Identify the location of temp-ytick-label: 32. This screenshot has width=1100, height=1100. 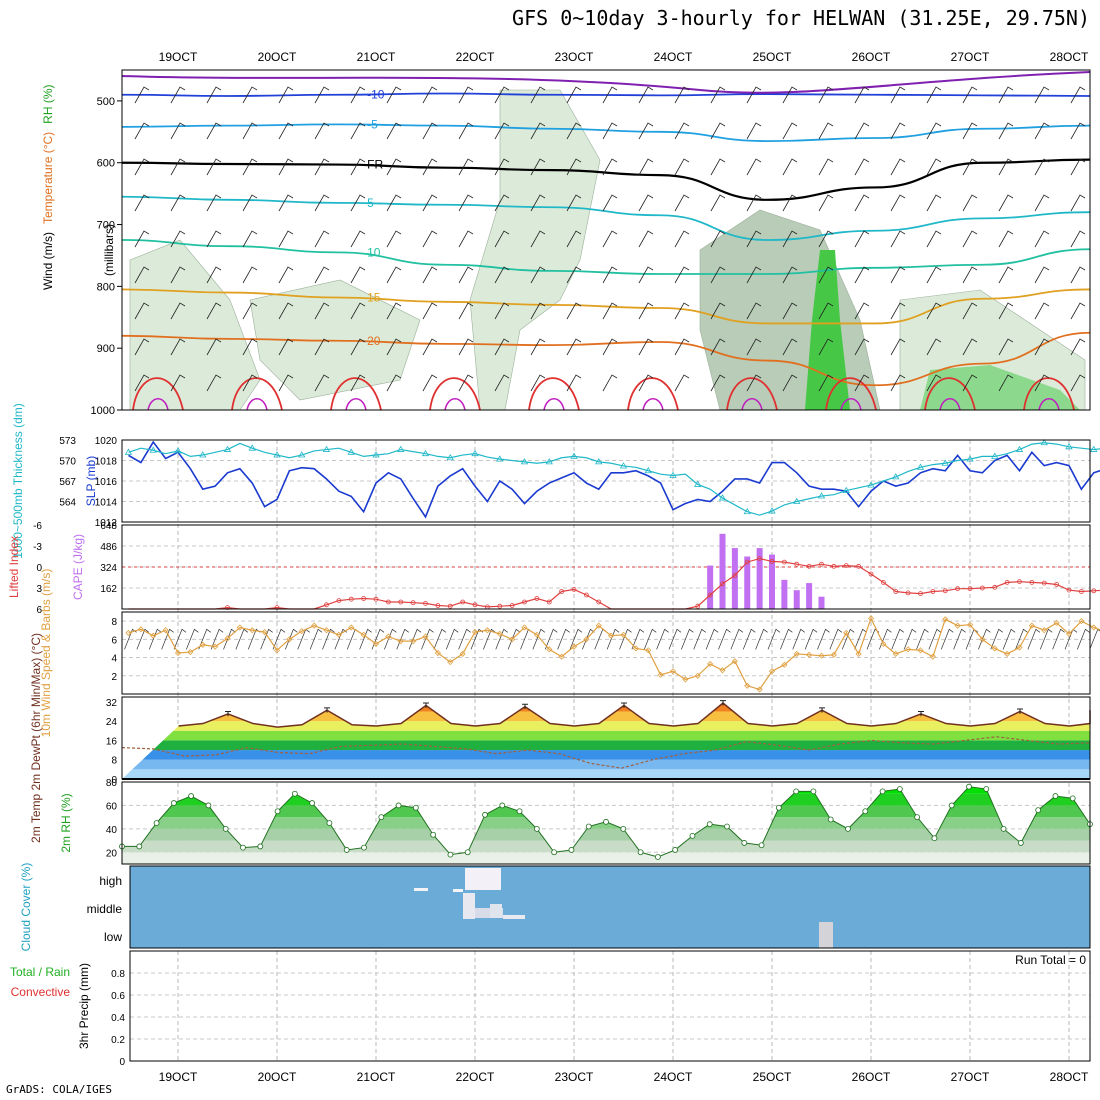
(112, 703).